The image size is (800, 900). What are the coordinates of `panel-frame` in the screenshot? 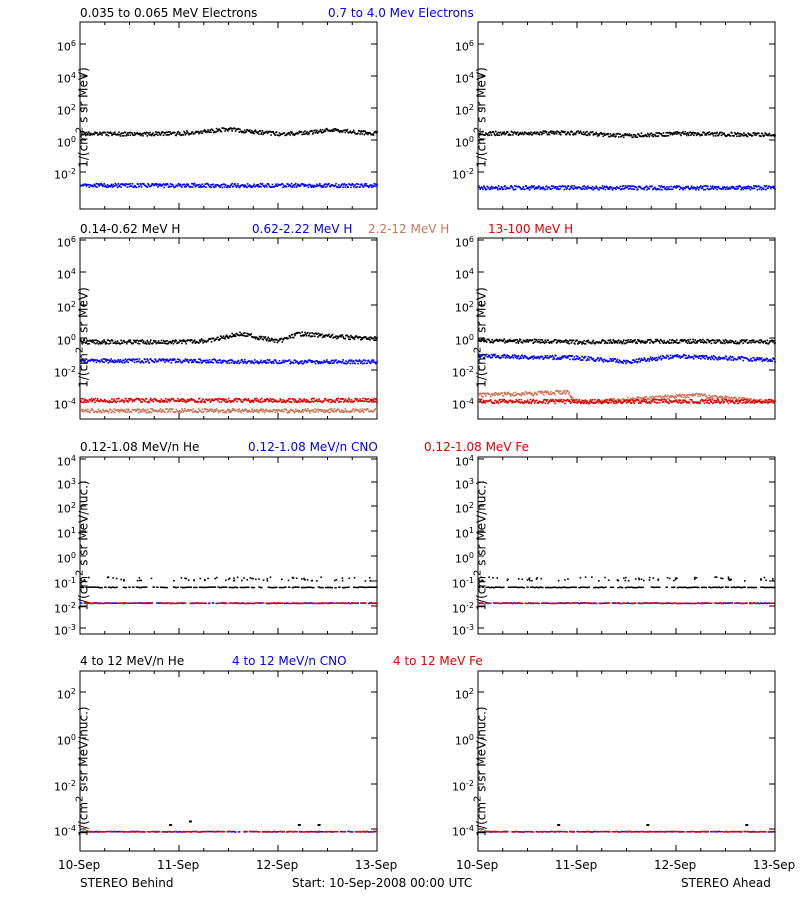 It's located at (626, 761).